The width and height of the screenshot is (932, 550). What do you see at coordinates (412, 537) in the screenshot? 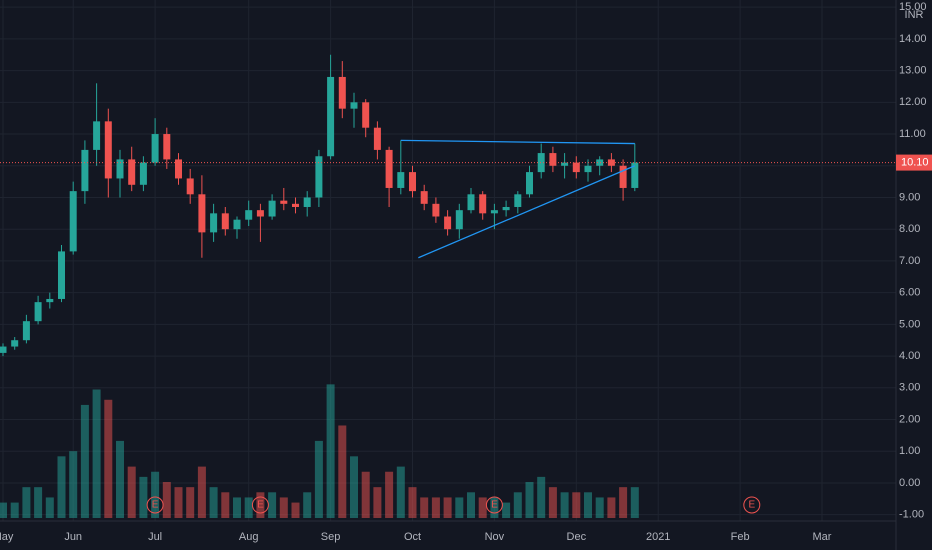
I see `x-tick-label: Oct` at bounding box center [412, 537].